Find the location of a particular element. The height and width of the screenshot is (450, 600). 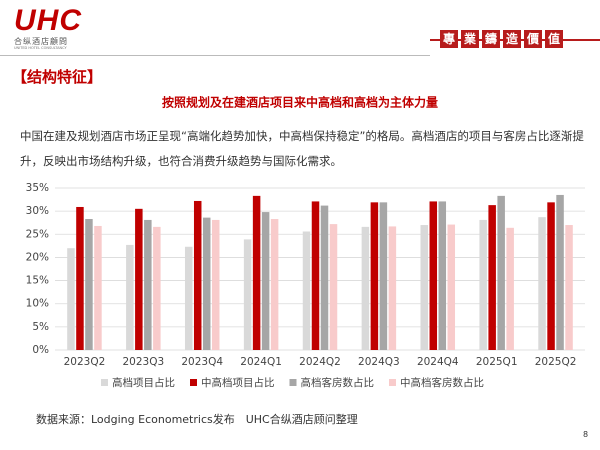

legend-label: 高档客房数占比 is located at coordinates (338, 382).